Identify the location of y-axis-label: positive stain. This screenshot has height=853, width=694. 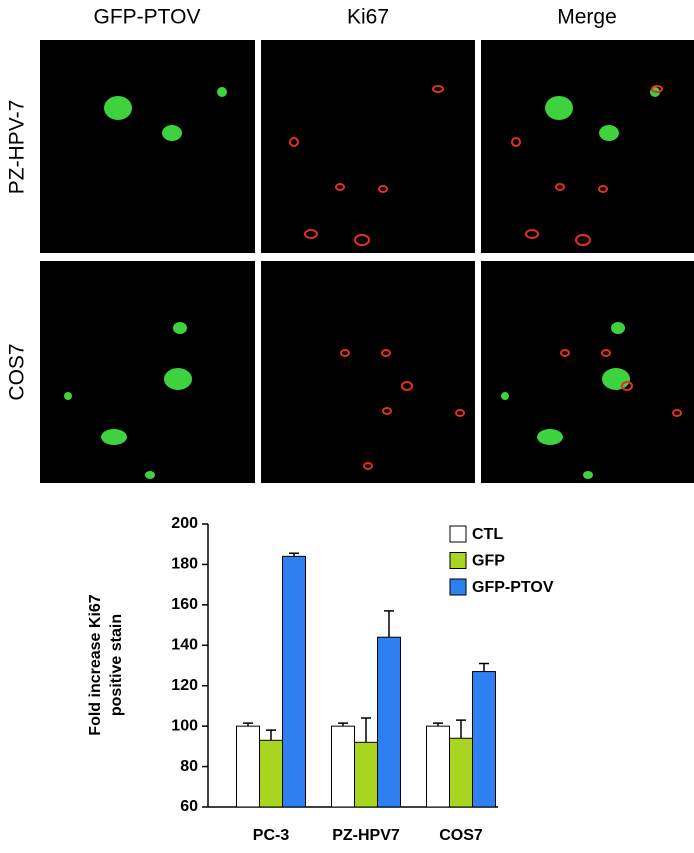
(116, 665).